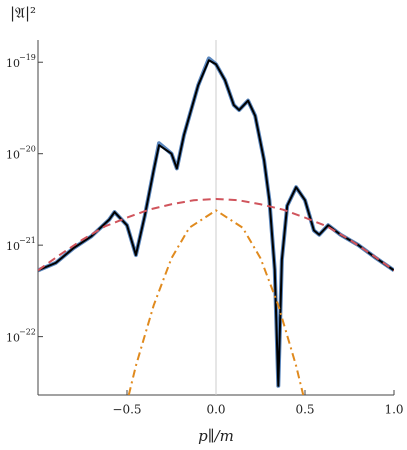 The image size is (407, 450). What do you see at coordinates (215, 410) in the screenshot?
I see `x-tick-label: 0.0` at bounding box center [215, 410].